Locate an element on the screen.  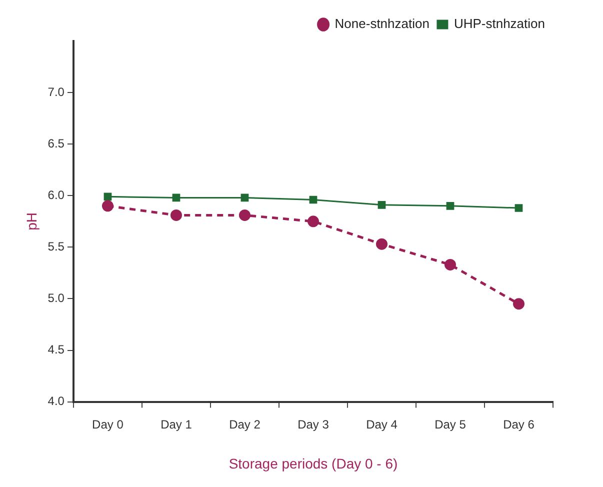
x-tick-label: Day 6 is located at coordinates (519, 424).